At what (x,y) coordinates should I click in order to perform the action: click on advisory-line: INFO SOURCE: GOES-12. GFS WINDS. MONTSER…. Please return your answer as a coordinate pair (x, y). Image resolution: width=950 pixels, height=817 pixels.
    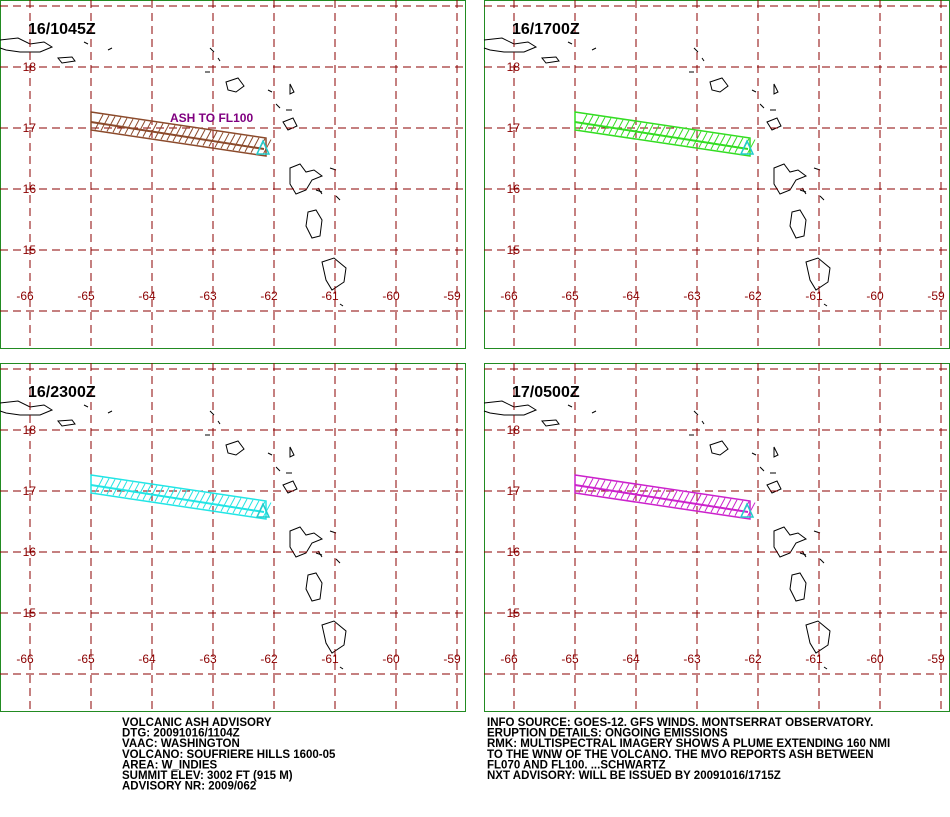
    Looking at the image, I should click on (680, 723).